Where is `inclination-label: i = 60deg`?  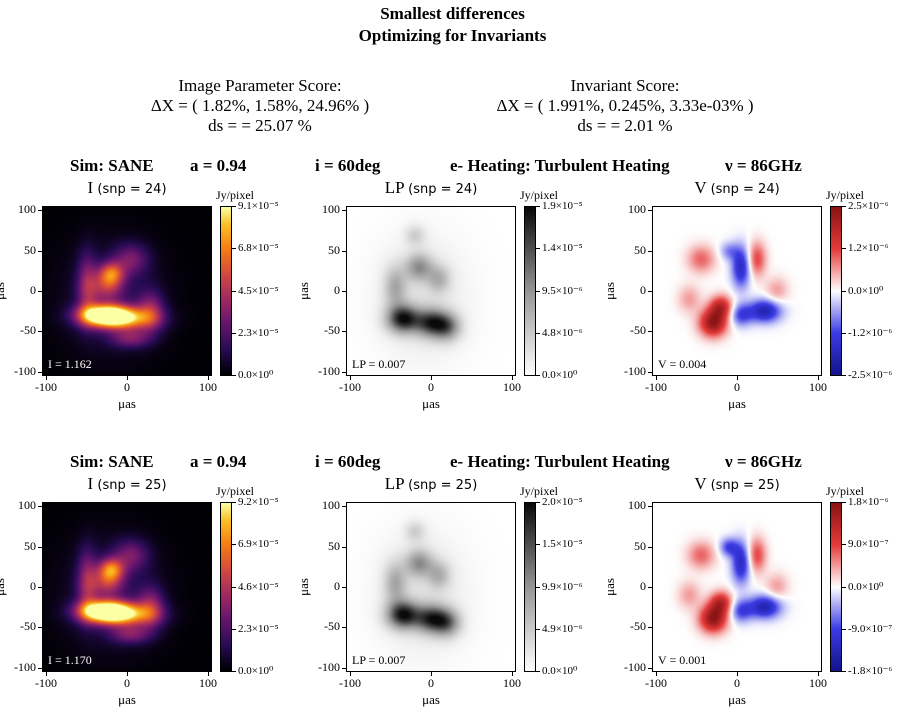
inclination-label: i = 60deg is located at coordinates (348, 165).